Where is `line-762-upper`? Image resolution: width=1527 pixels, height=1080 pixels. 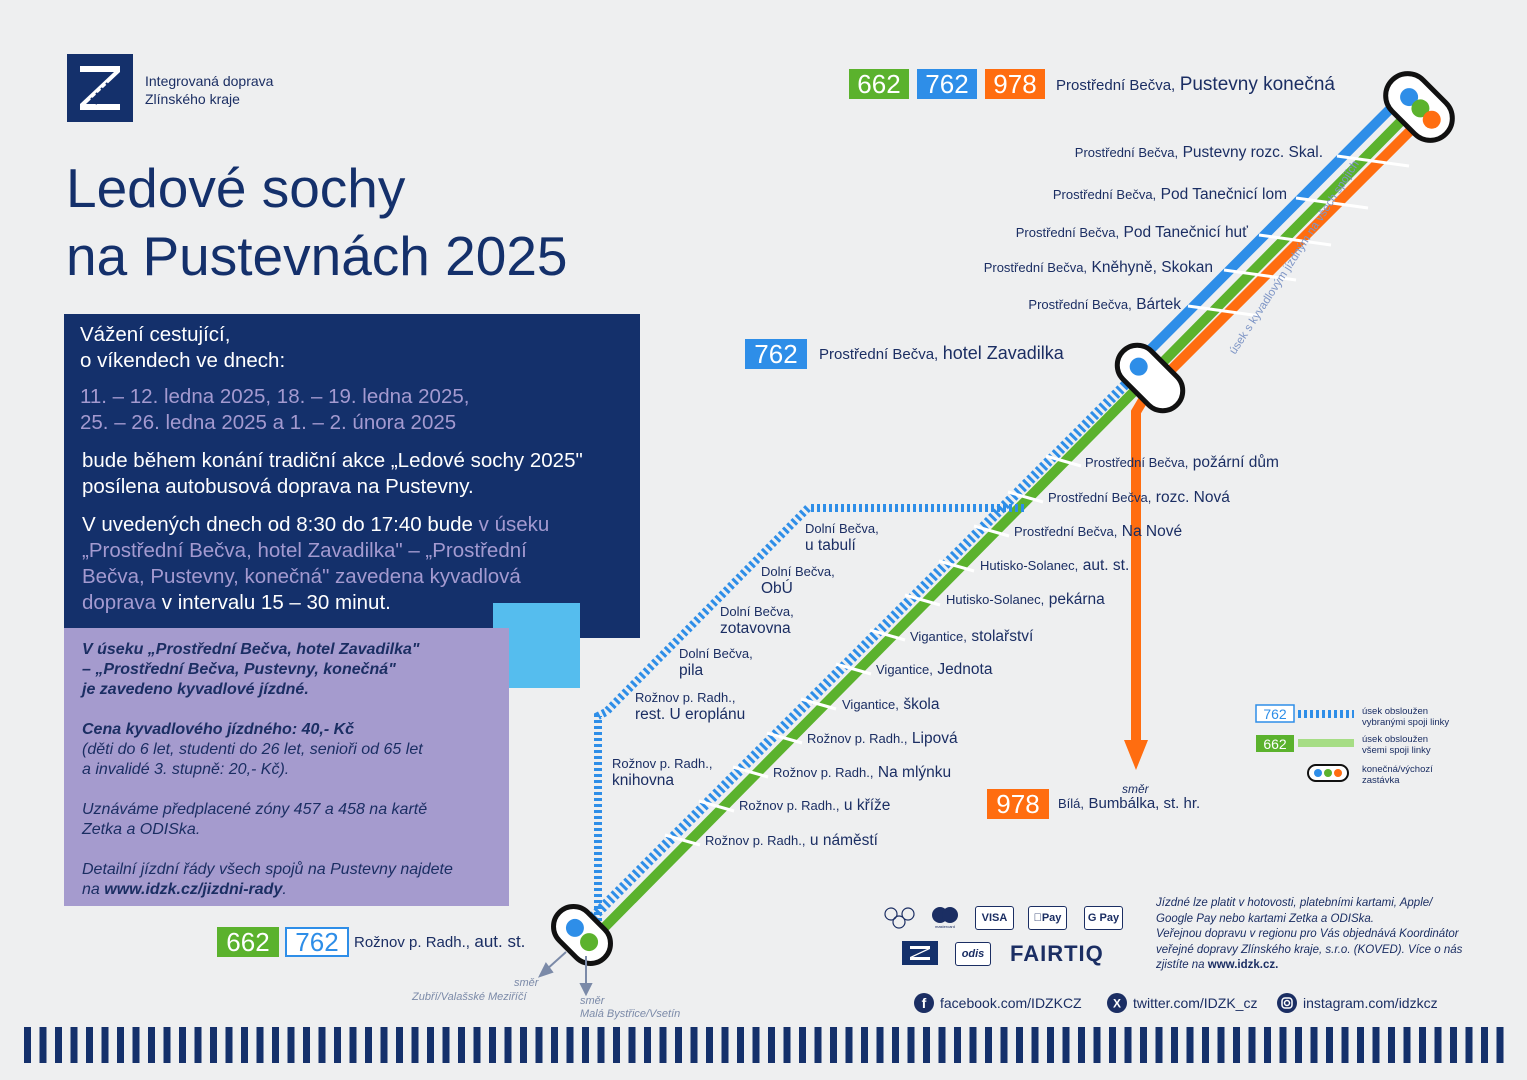
line-762-upper is located at coordinates (1272, 227).